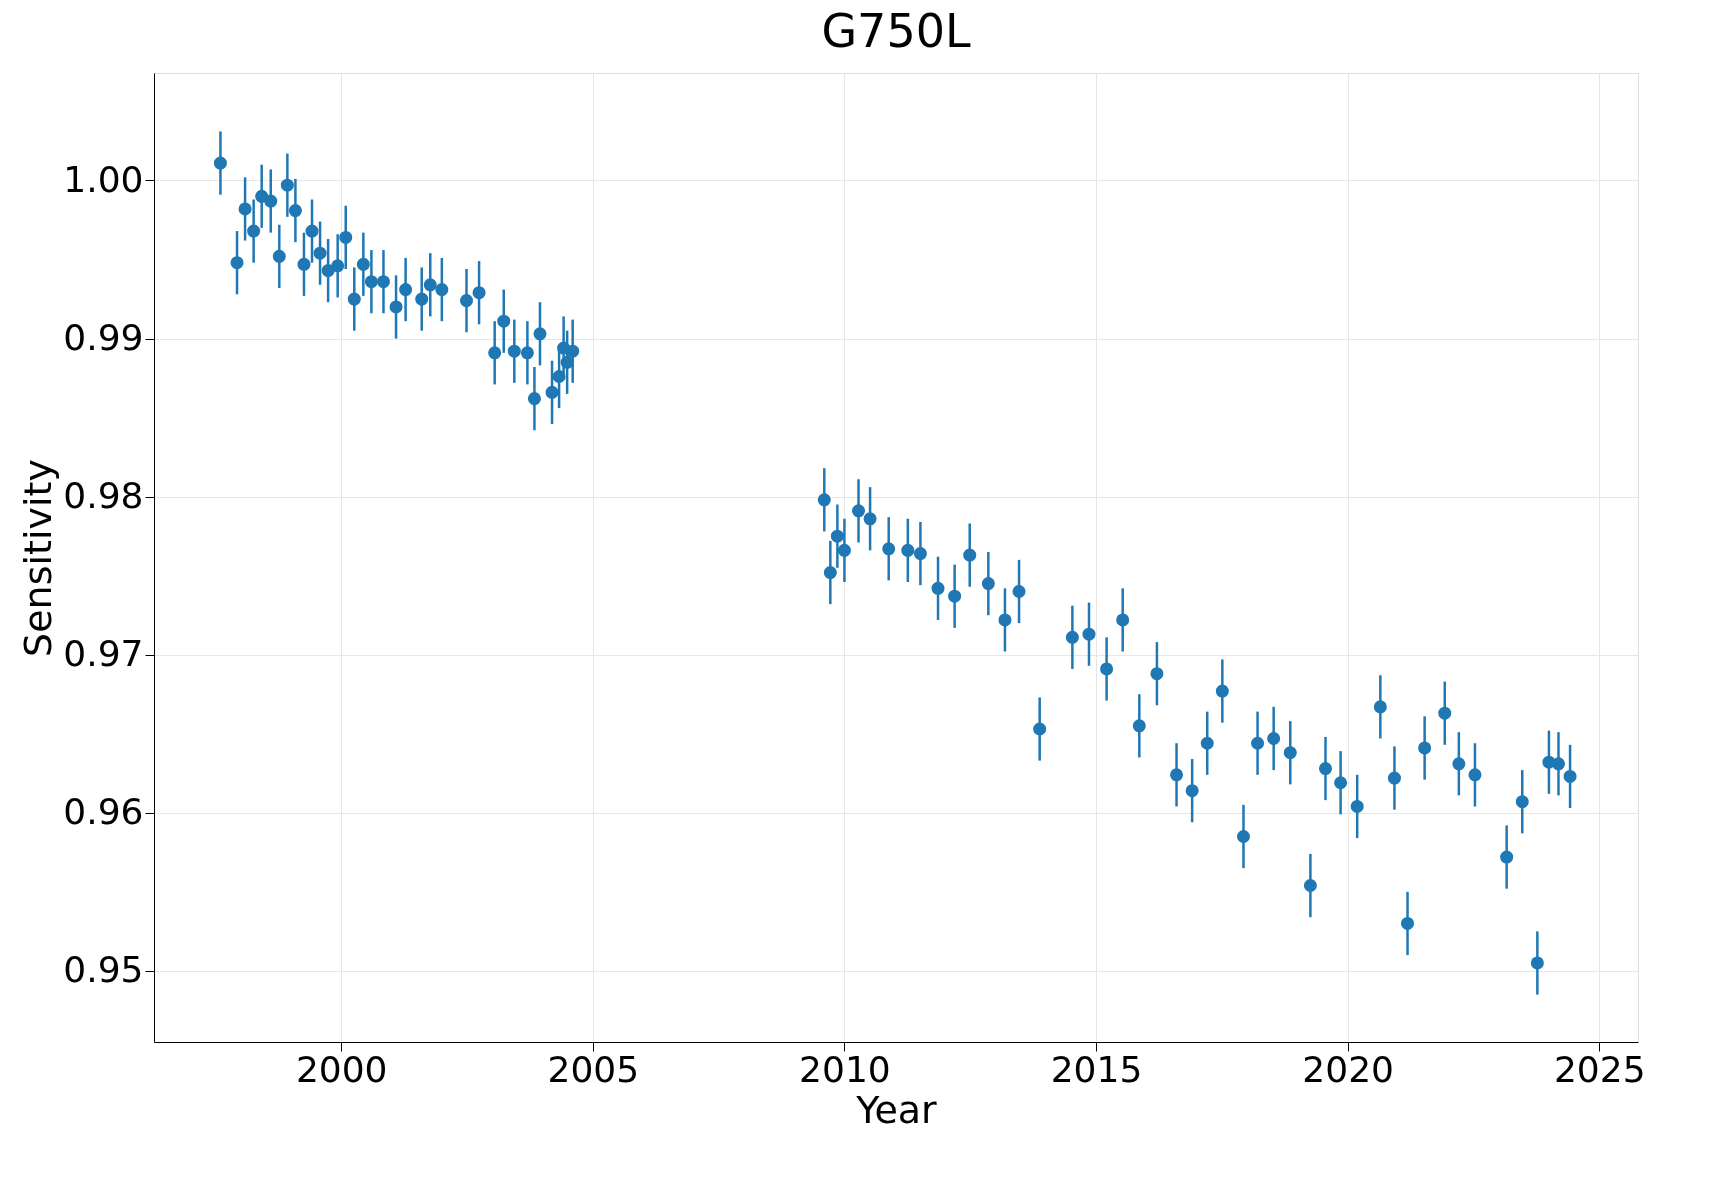 This screenshot has width=1723, height=1204. What do you see at coordinates (103, 338) in the screenshot?
I see `y-tick-label: 0.99` at bounding box center [103, 338].